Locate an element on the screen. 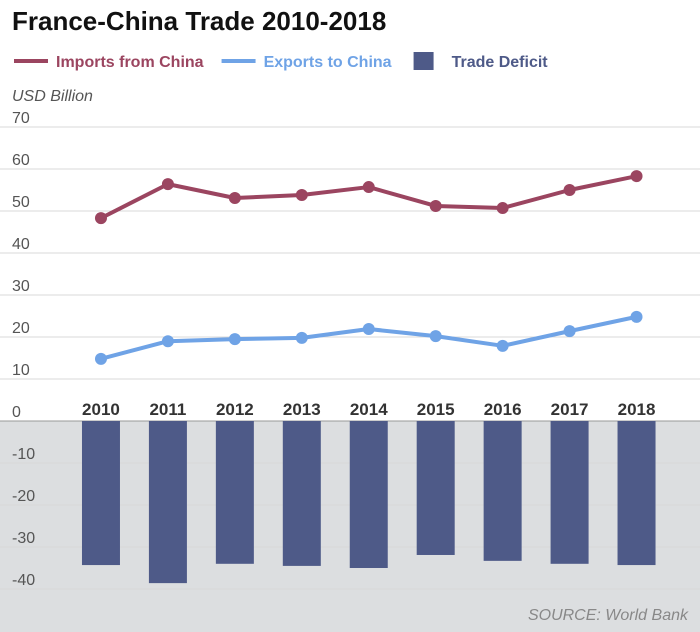  y-tick-label: -40 is located at coordinates (23, 580).